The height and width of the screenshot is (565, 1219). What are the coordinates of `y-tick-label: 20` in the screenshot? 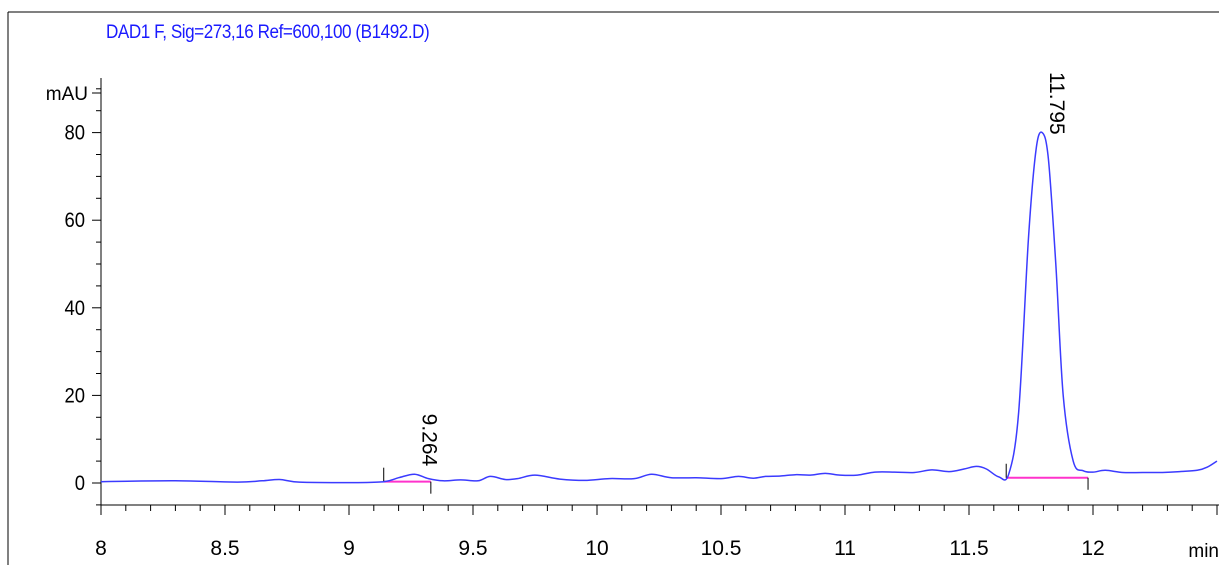 It's located at (74, 395).